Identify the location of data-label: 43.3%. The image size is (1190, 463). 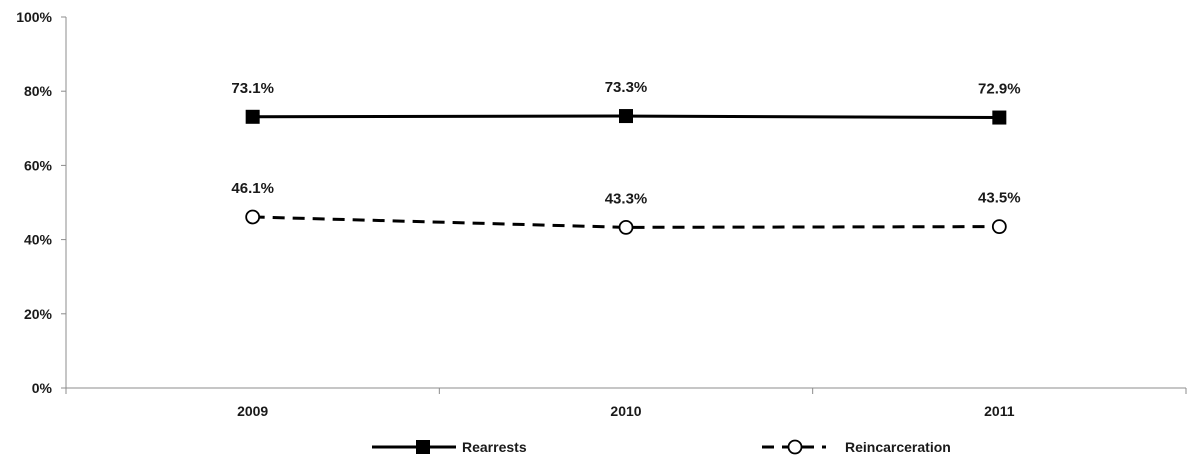
(626, 198).